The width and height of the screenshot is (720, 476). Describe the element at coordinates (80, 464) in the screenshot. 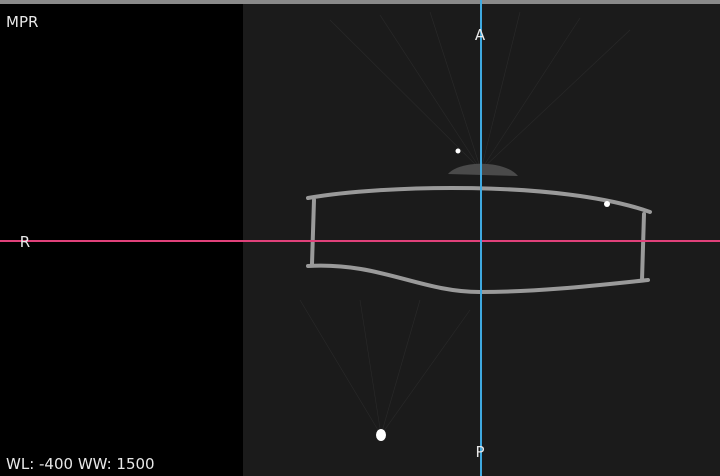

I see `window-info: WL: -400 WW: 1500` at that location.